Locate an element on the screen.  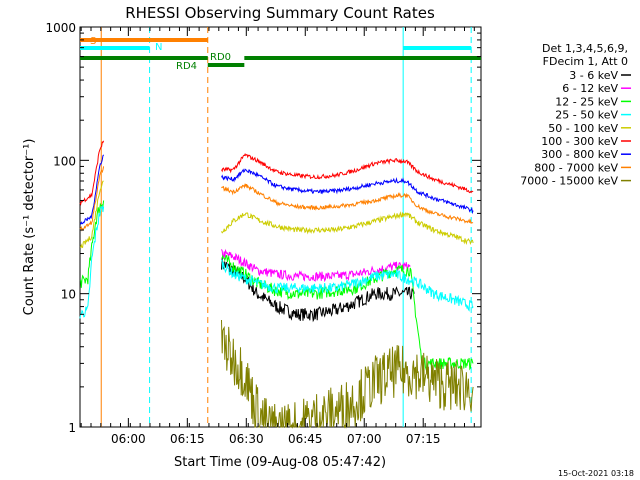
legend-entry-label: 3 - 6 keV is located at coordinates (593, 75).